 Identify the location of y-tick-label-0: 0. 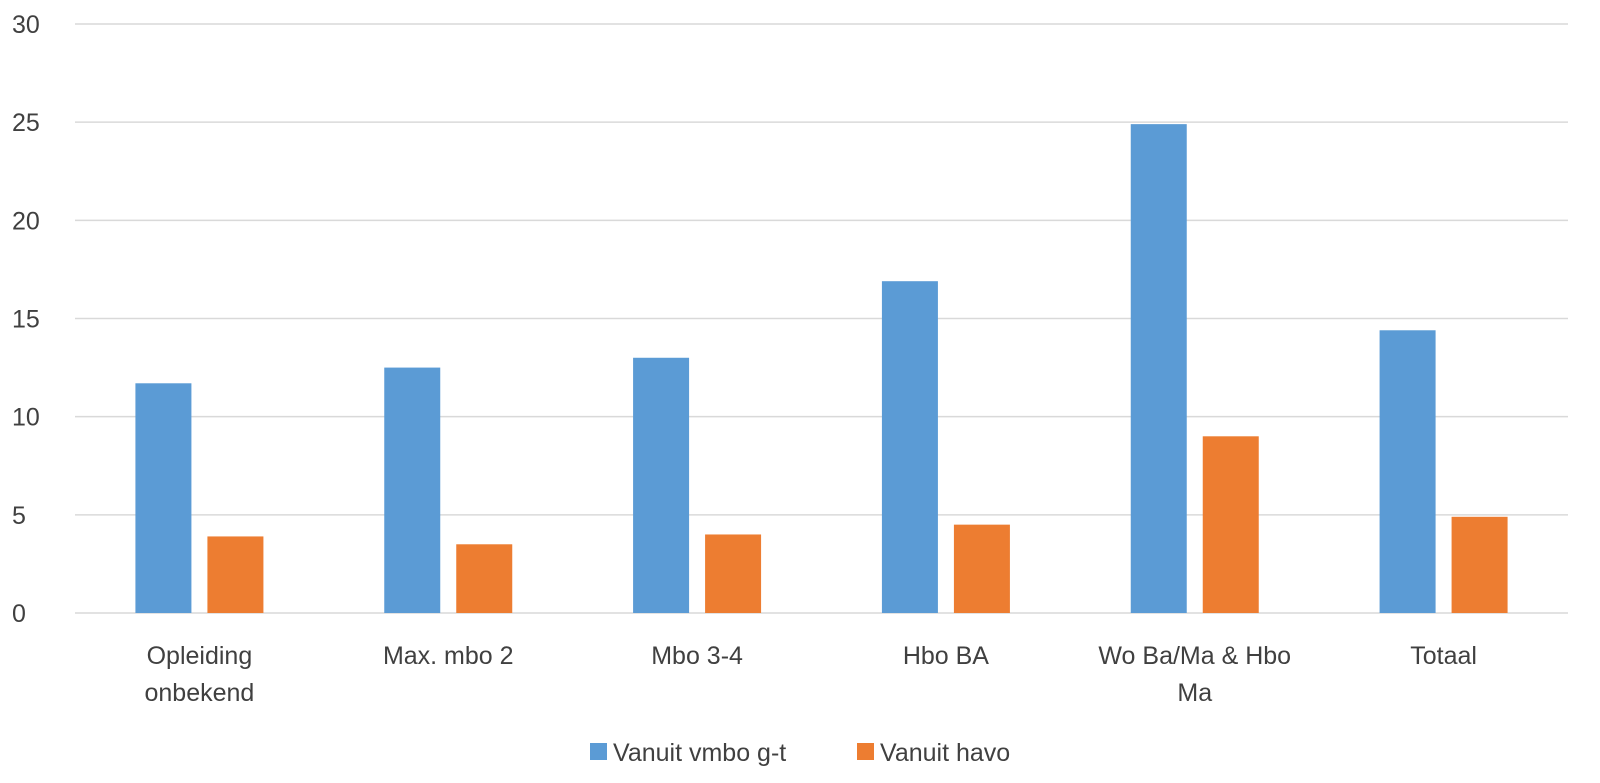
(19, 614).